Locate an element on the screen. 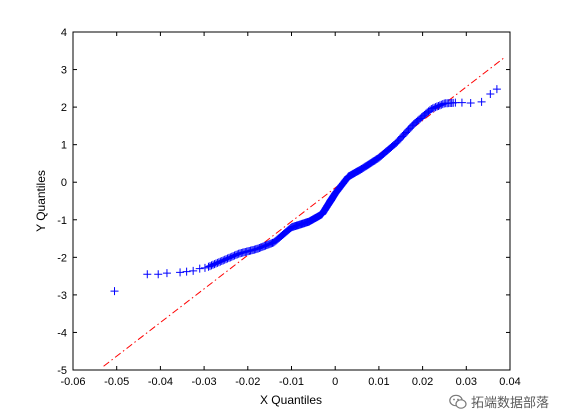  x-tick-label: -0.06 is located at coordinates (72, 382).